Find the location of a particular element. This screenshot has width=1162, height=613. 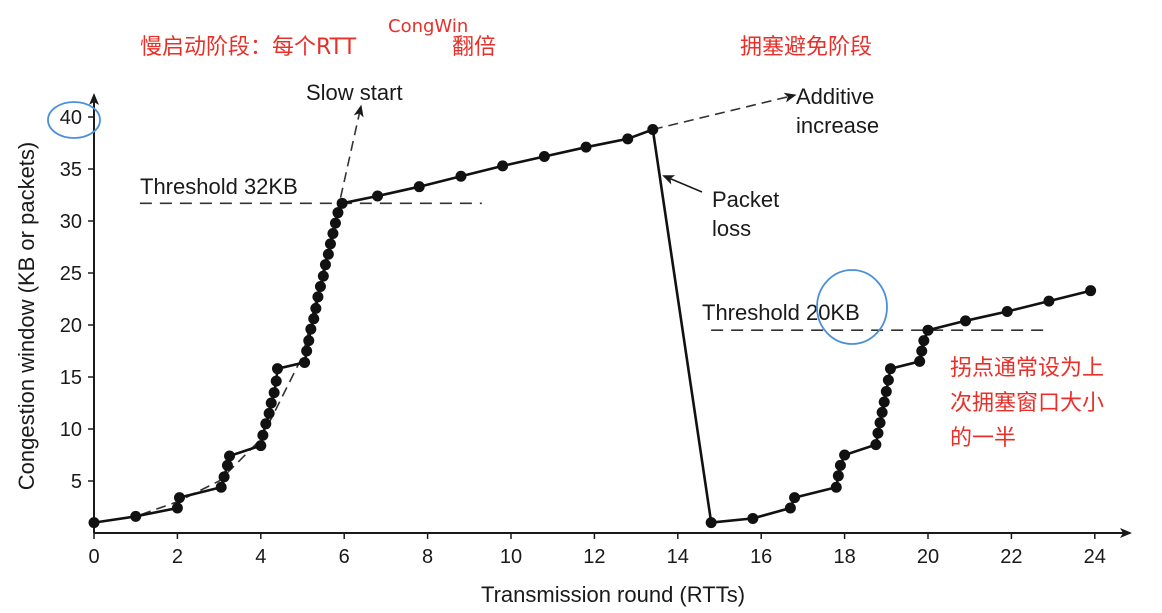

y-tick-label: 30 is located at coordinates (71, 222).